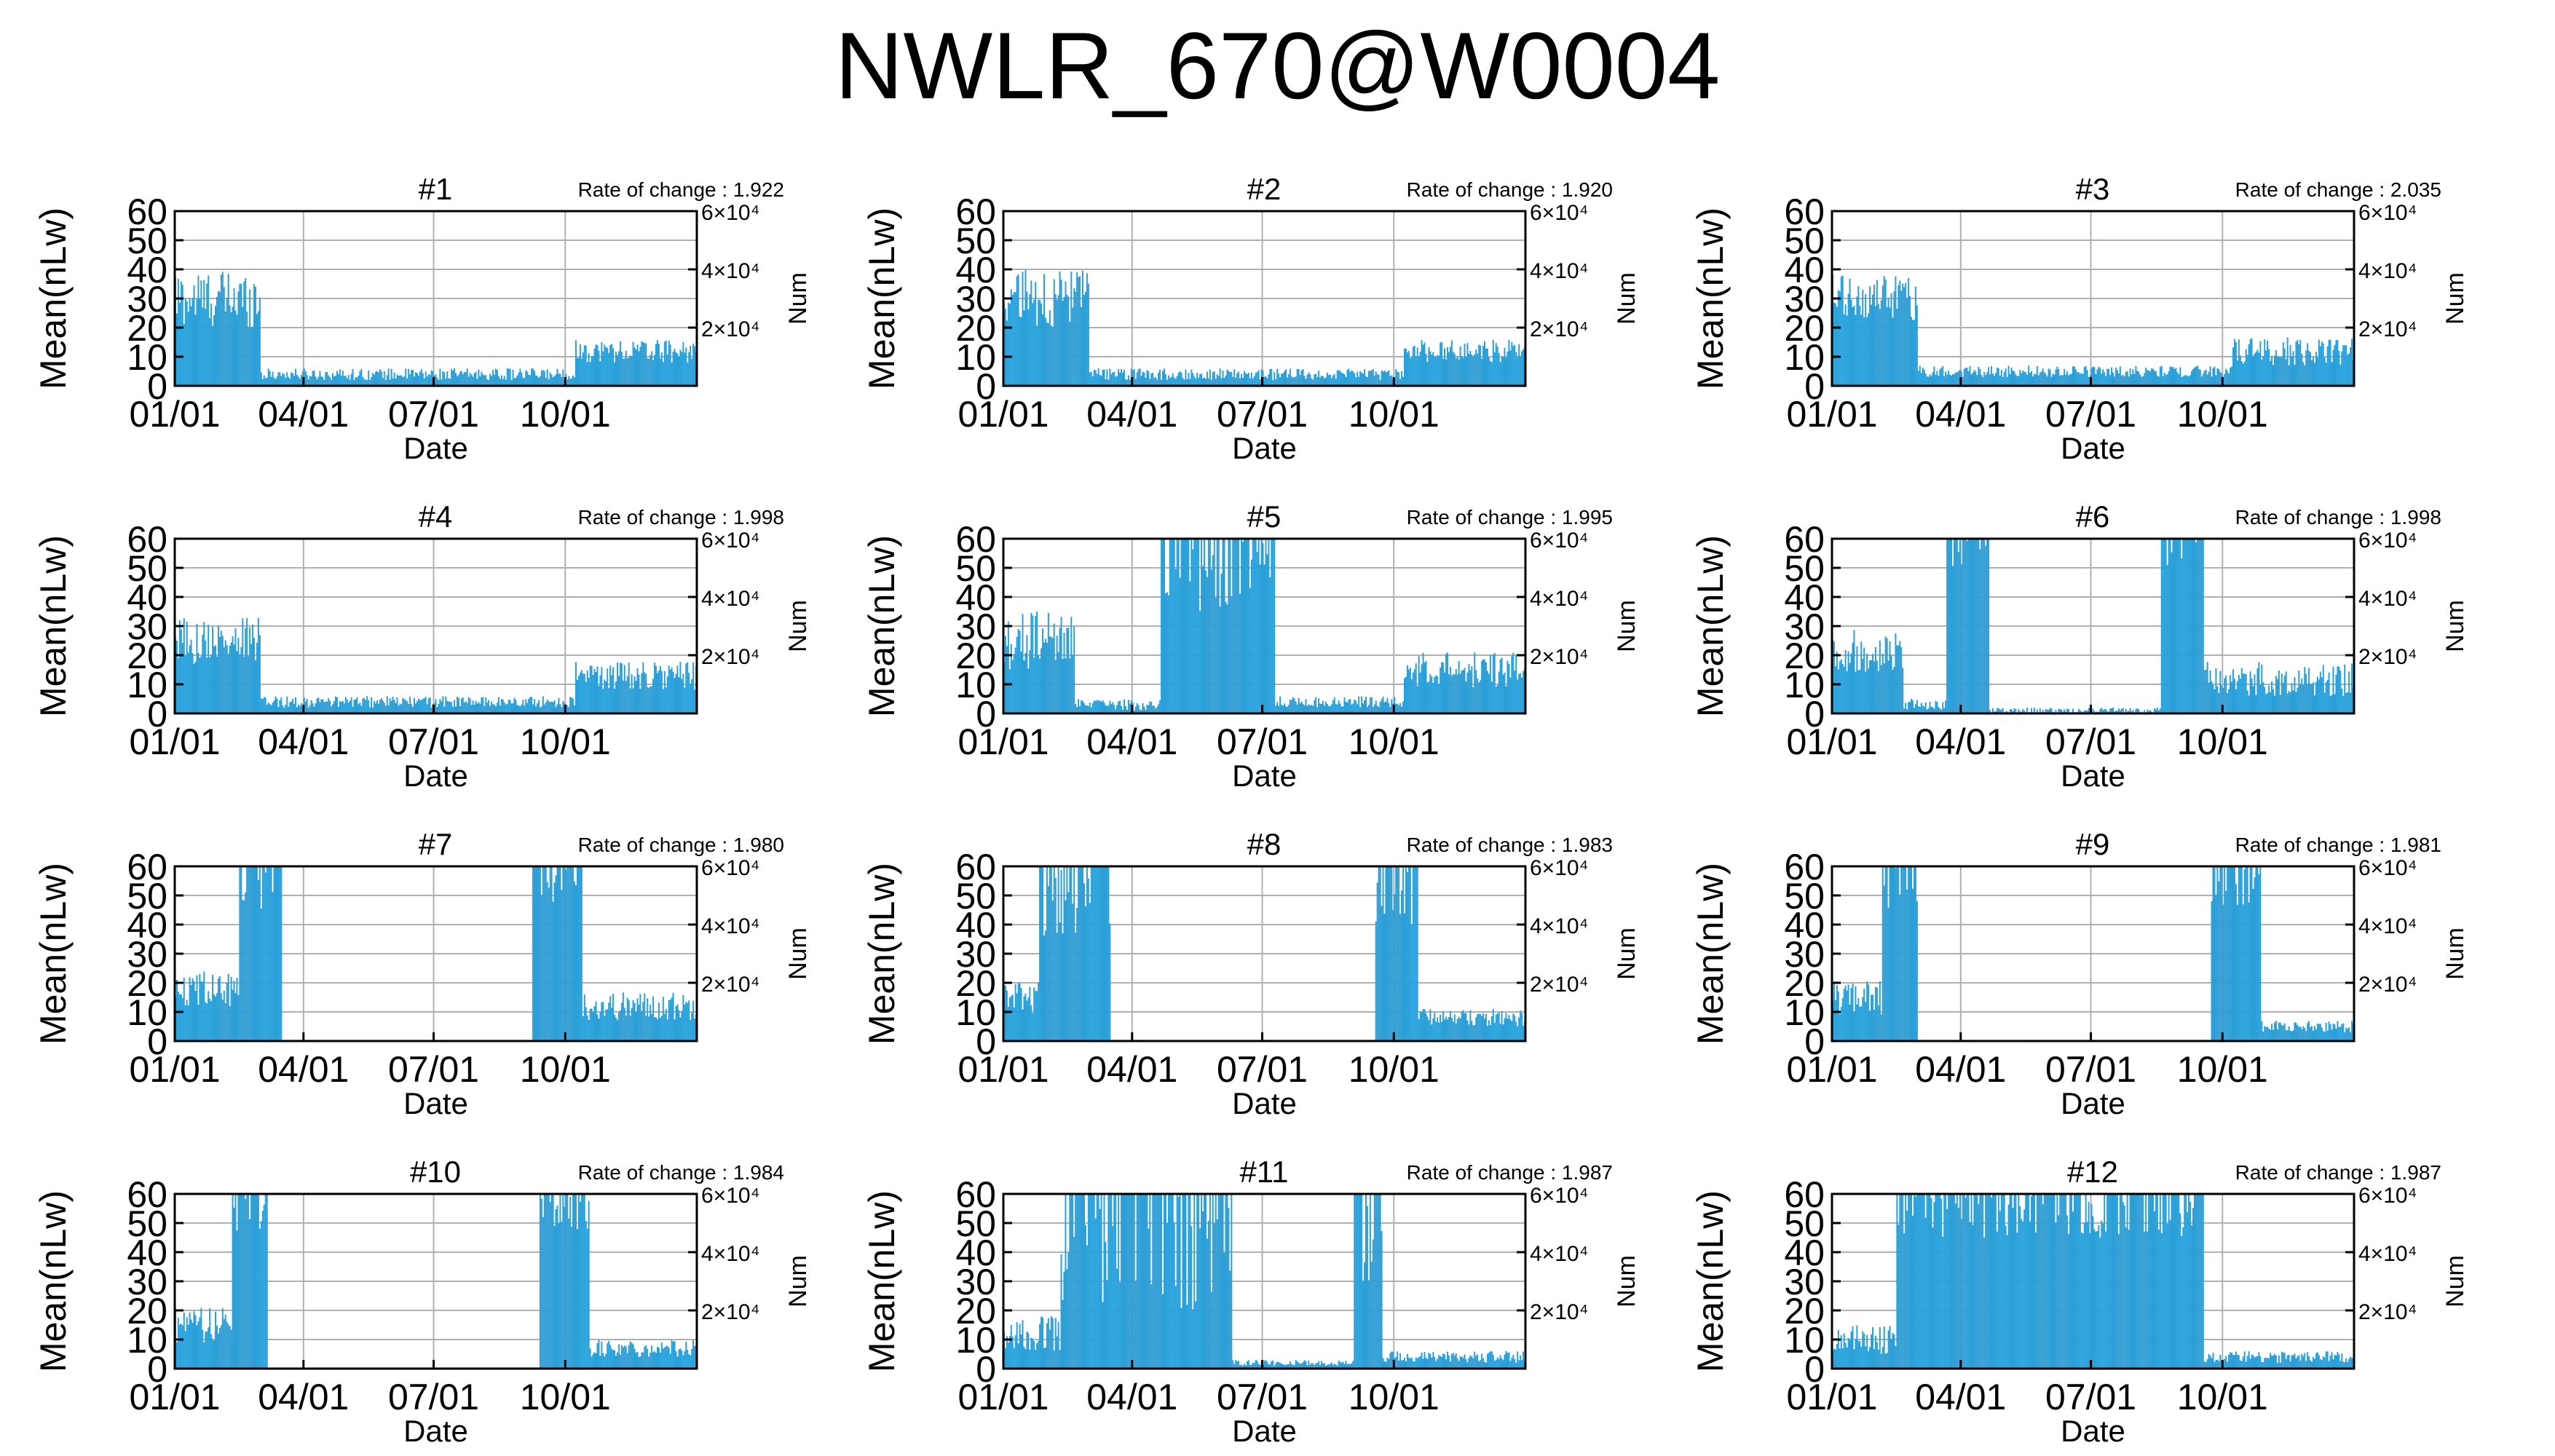 Image resolution: width=2555 pixels, height=1456 pixels. Describe the element at coordinates (157, 1369) in the screenshot. I see `y-tick-label: 0` at that location.